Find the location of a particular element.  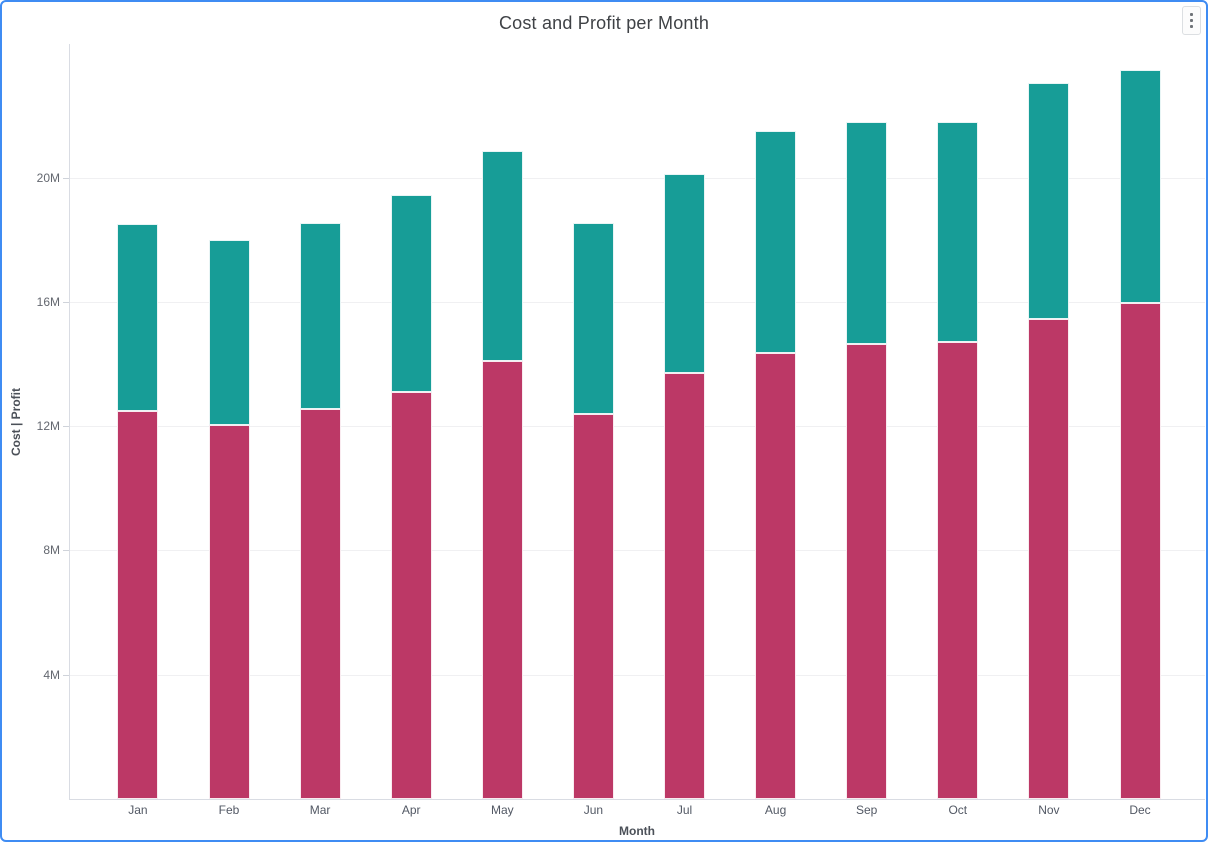

y-tick-label: 12M is located at coordinates (48, 426).